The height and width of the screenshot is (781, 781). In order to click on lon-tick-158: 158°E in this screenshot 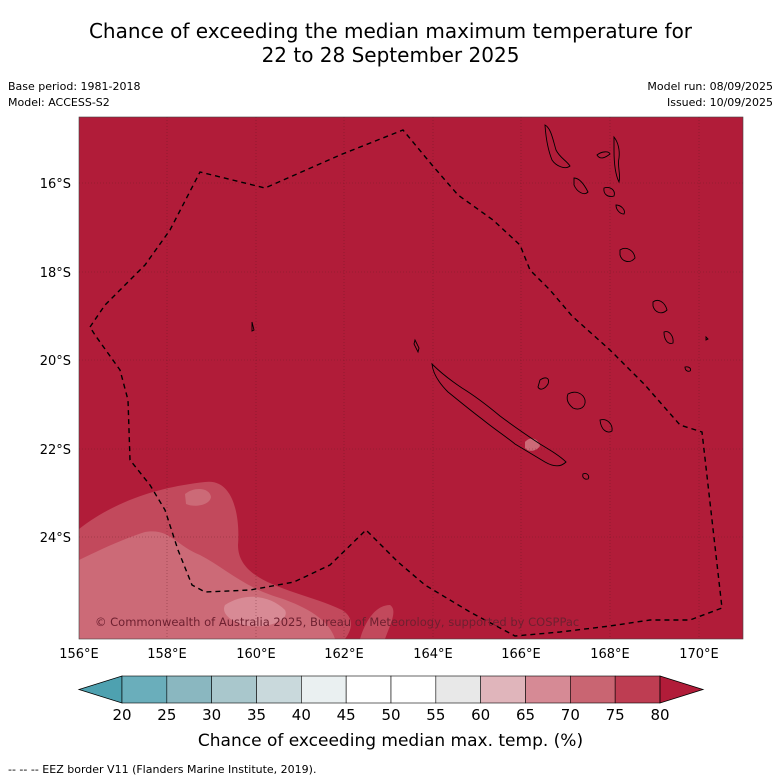, I will do `click(167, 654)`.